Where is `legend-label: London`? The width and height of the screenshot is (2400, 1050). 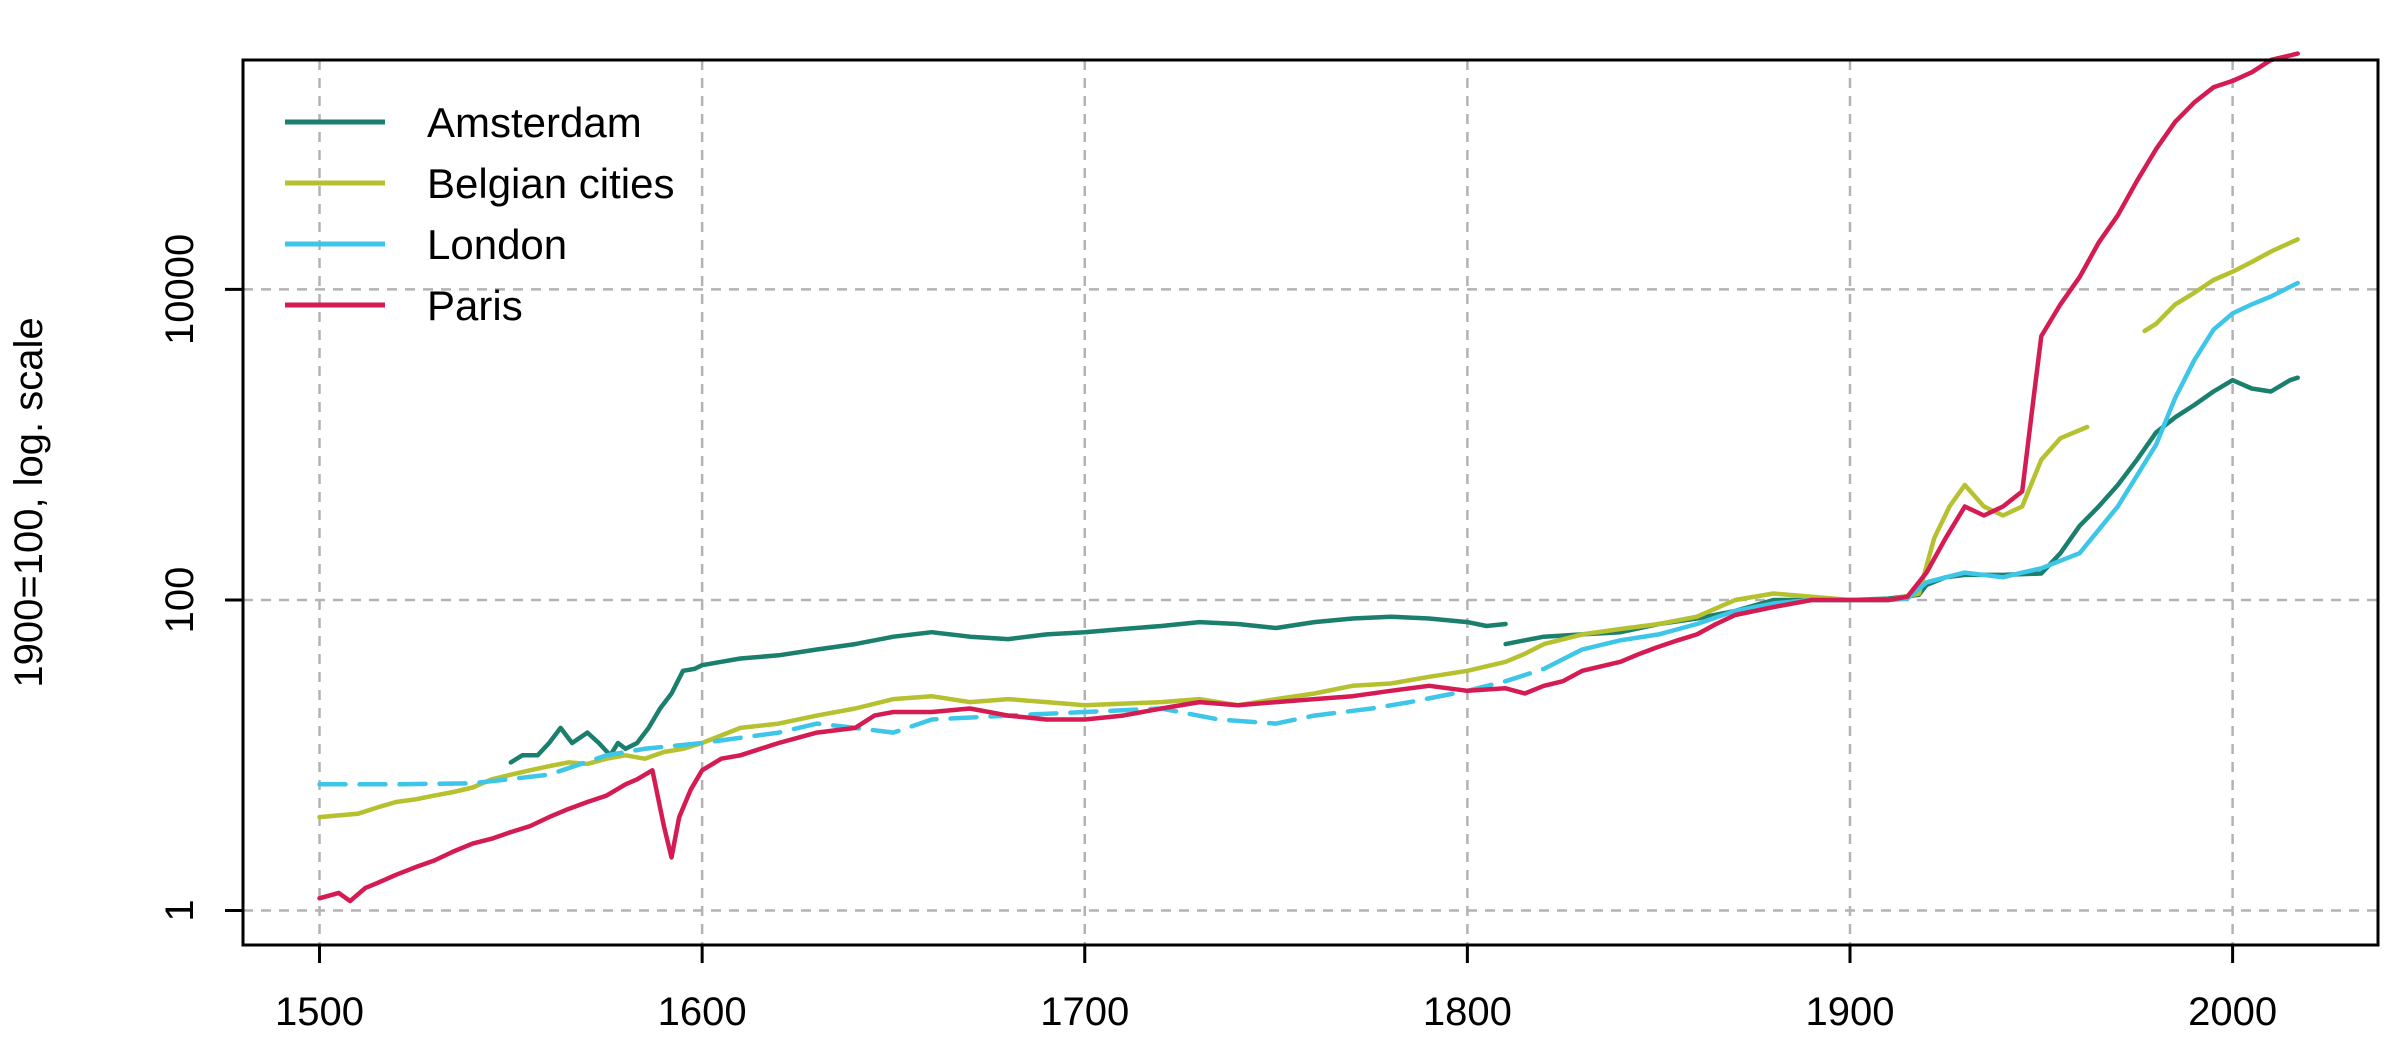
legend-label: London is located at coordinates (497, 244).